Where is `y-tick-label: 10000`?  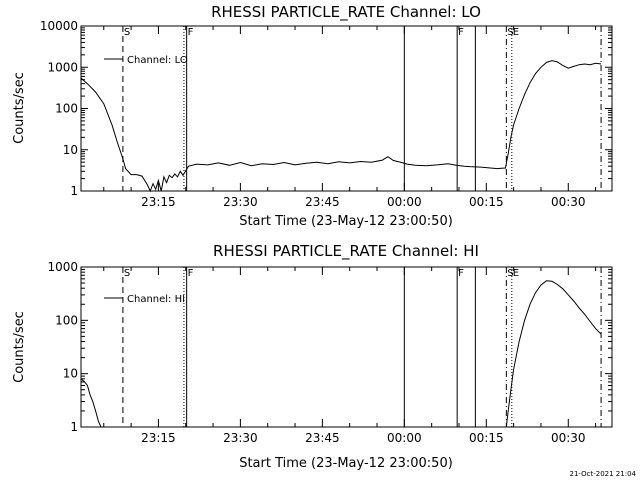 y-tick-label: 10000 is located at coordinates (59, 26).